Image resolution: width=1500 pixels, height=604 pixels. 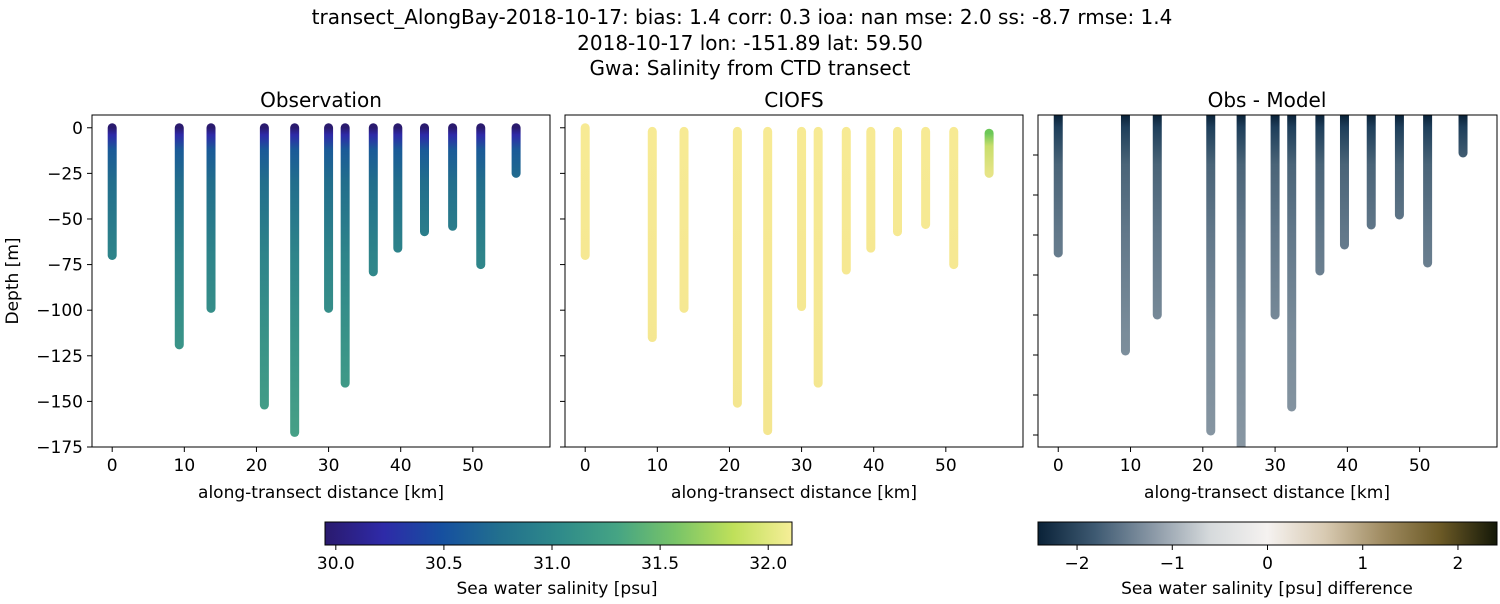 What do you see at coordinates (750, 43) in the screenshot?
I see `figure-title-line-2: 2018-10-17 lon: -151.89 lat: 59.50` at bounding box center [750, 43].